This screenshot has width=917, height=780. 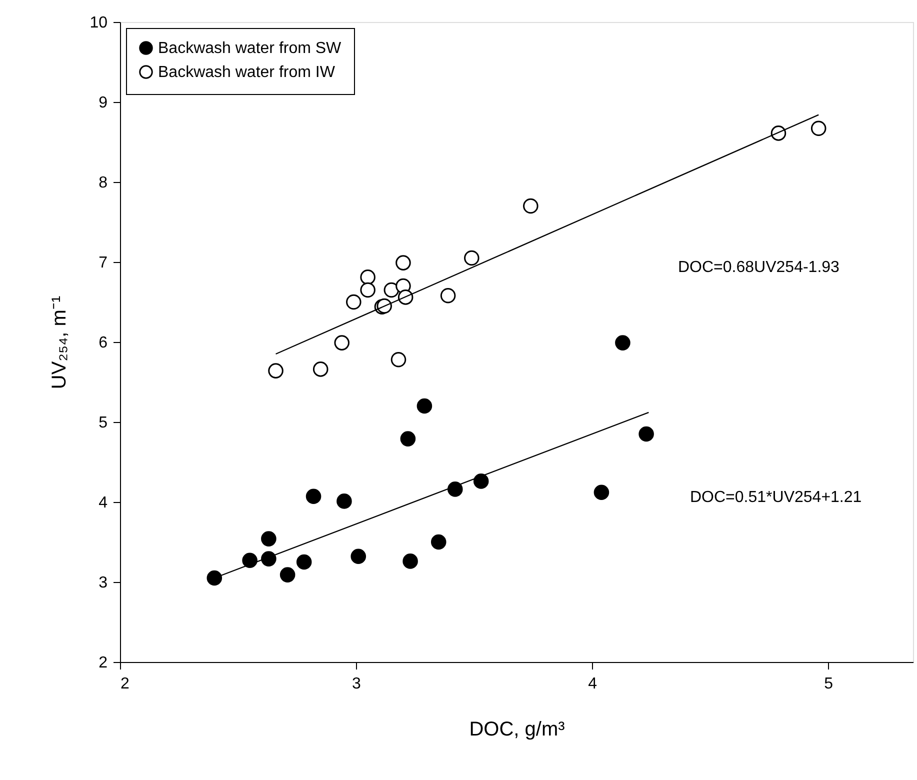 What do you see at coordinates (103, 183) in the screenshot?
I see `y-tick-label: 8` at bounding box center [103, 183].